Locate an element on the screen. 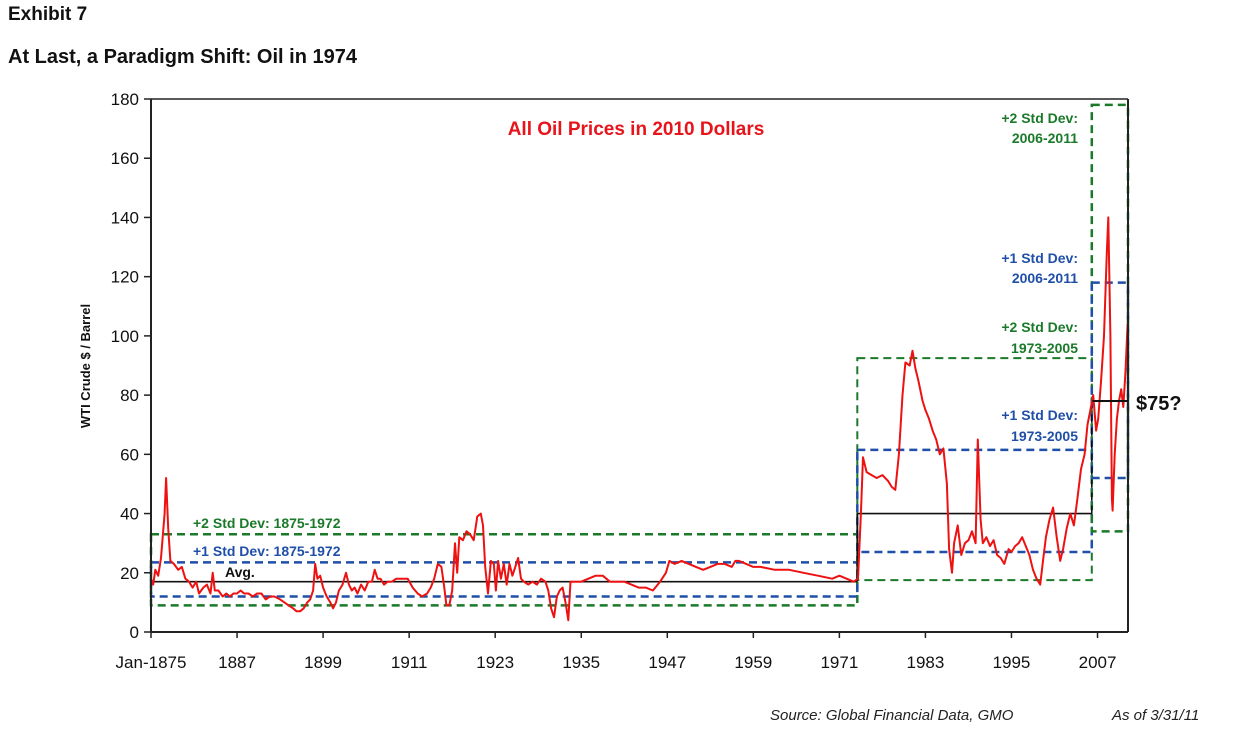  x-tick-label: 1911 is located at coordinates (409, 662).